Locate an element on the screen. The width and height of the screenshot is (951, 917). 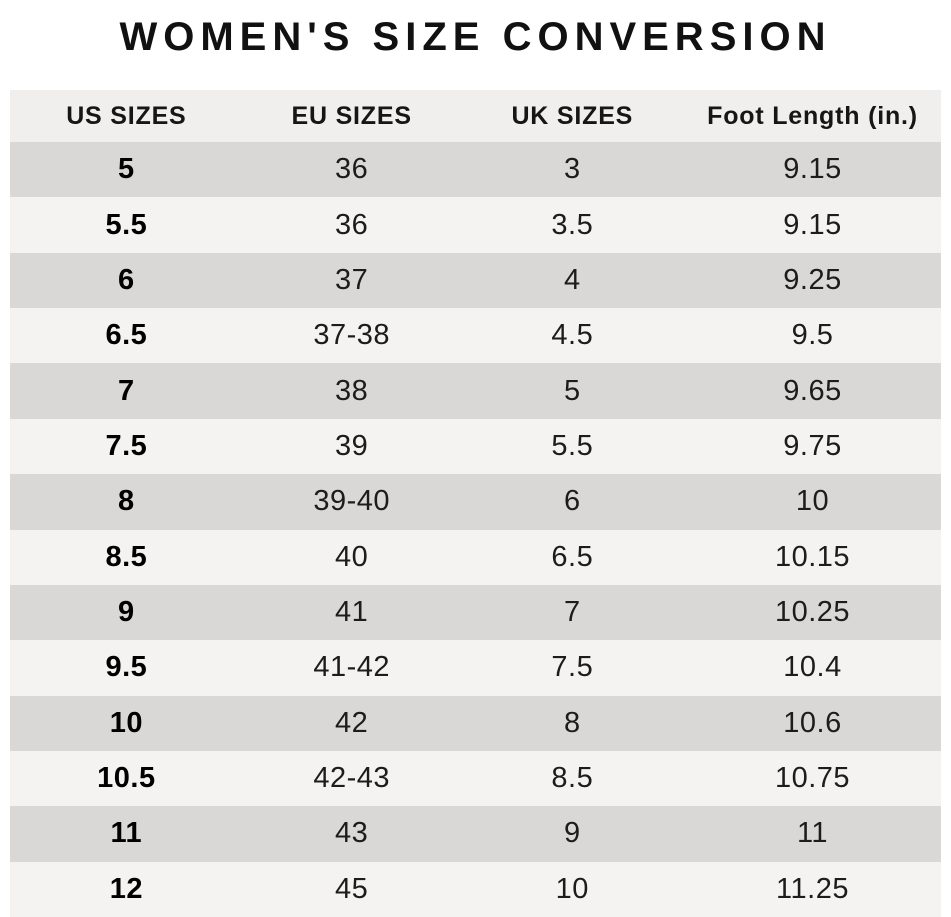
table-row: 7 38 5 9.65 is located at coordinates (475, 391).